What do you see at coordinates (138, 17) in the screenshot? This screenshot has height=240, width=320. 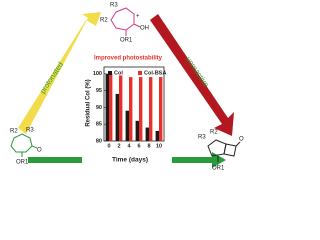 I see `charge: +` at bounding box center [138, 17].